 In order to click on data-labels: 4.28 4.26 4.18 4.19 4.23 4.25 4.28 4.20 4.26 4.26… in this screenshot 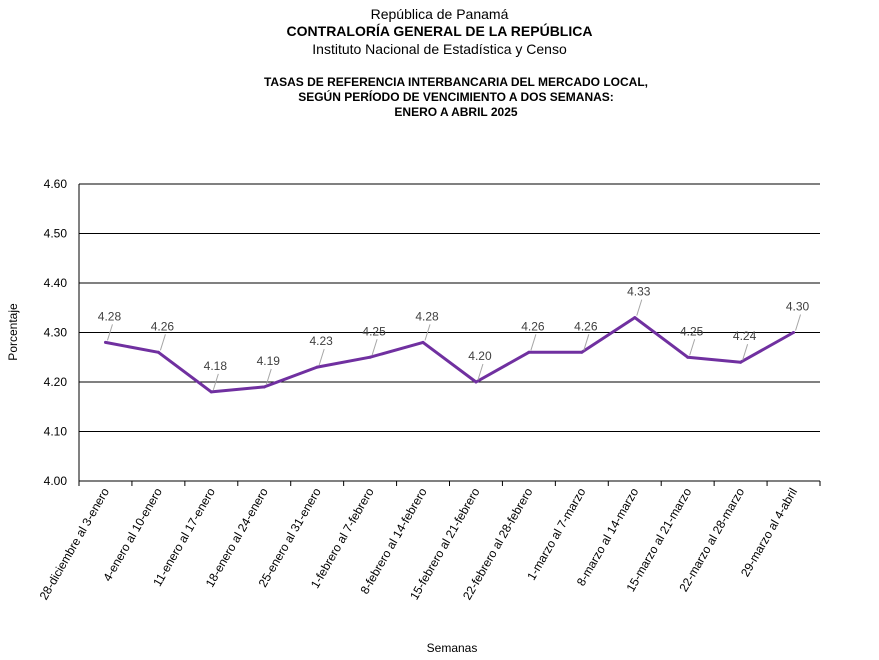, I will do `click(454, 338)`.